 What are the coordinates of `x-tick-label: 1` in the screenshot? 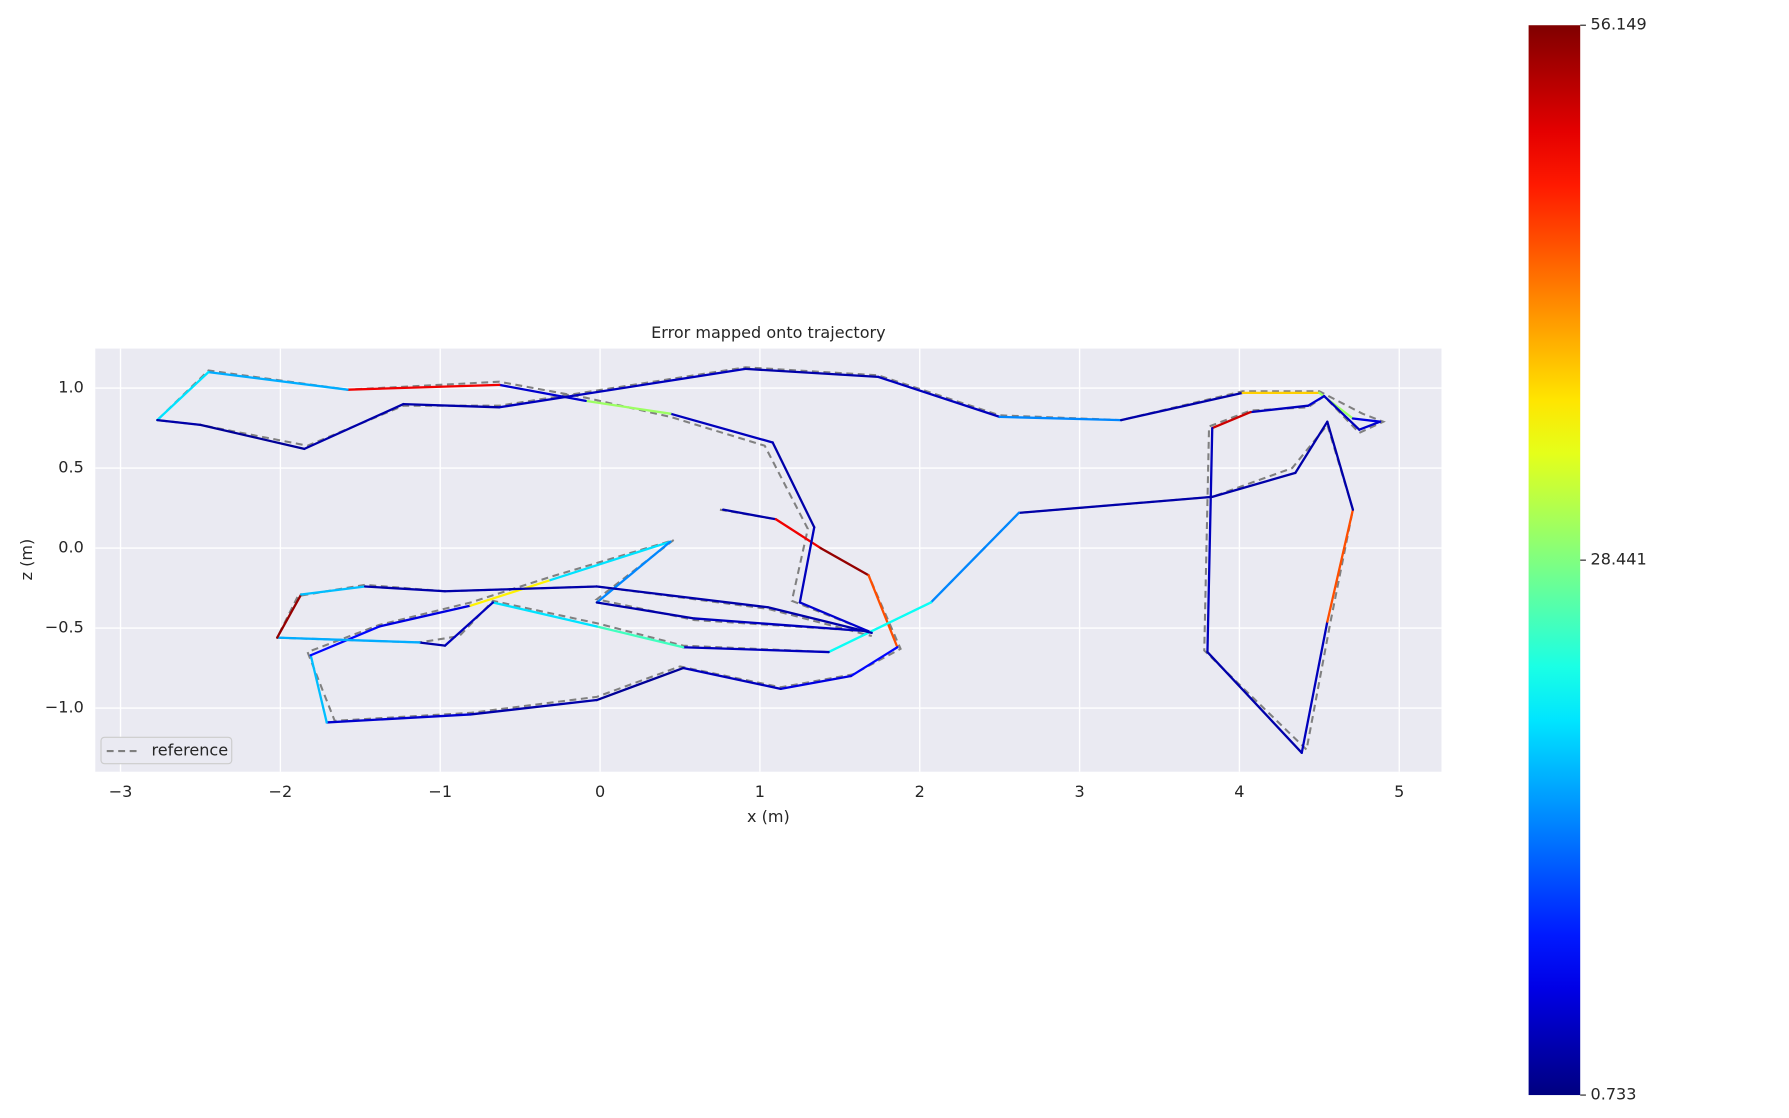 It's located at (760, 791).